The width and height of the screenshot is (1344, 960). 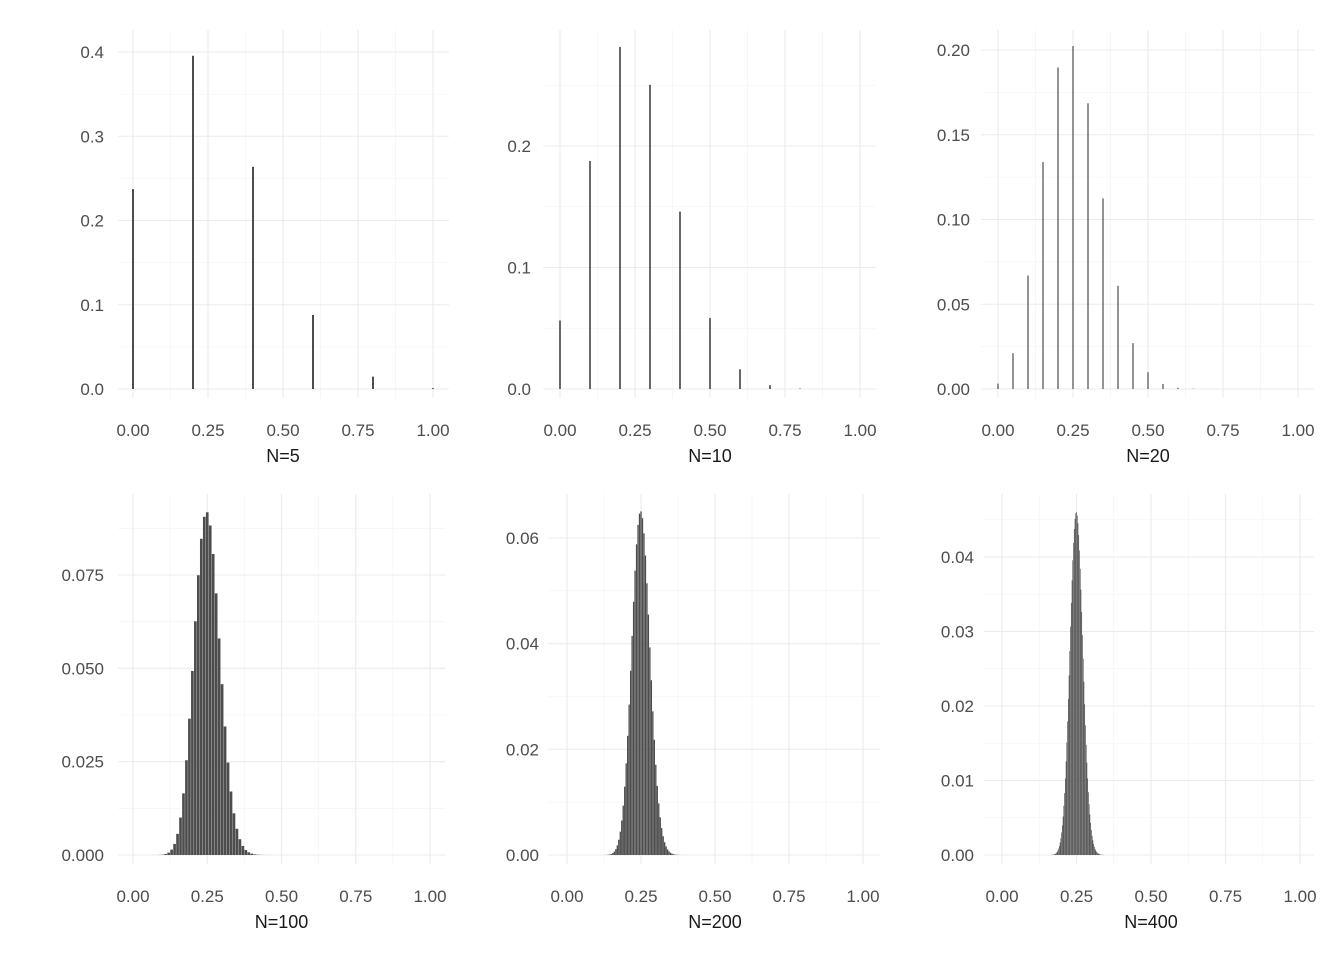 I want to click on y-tick-labels: 0.0 0.1 0.2 0.3 0.4, so click(x=92, y=221).